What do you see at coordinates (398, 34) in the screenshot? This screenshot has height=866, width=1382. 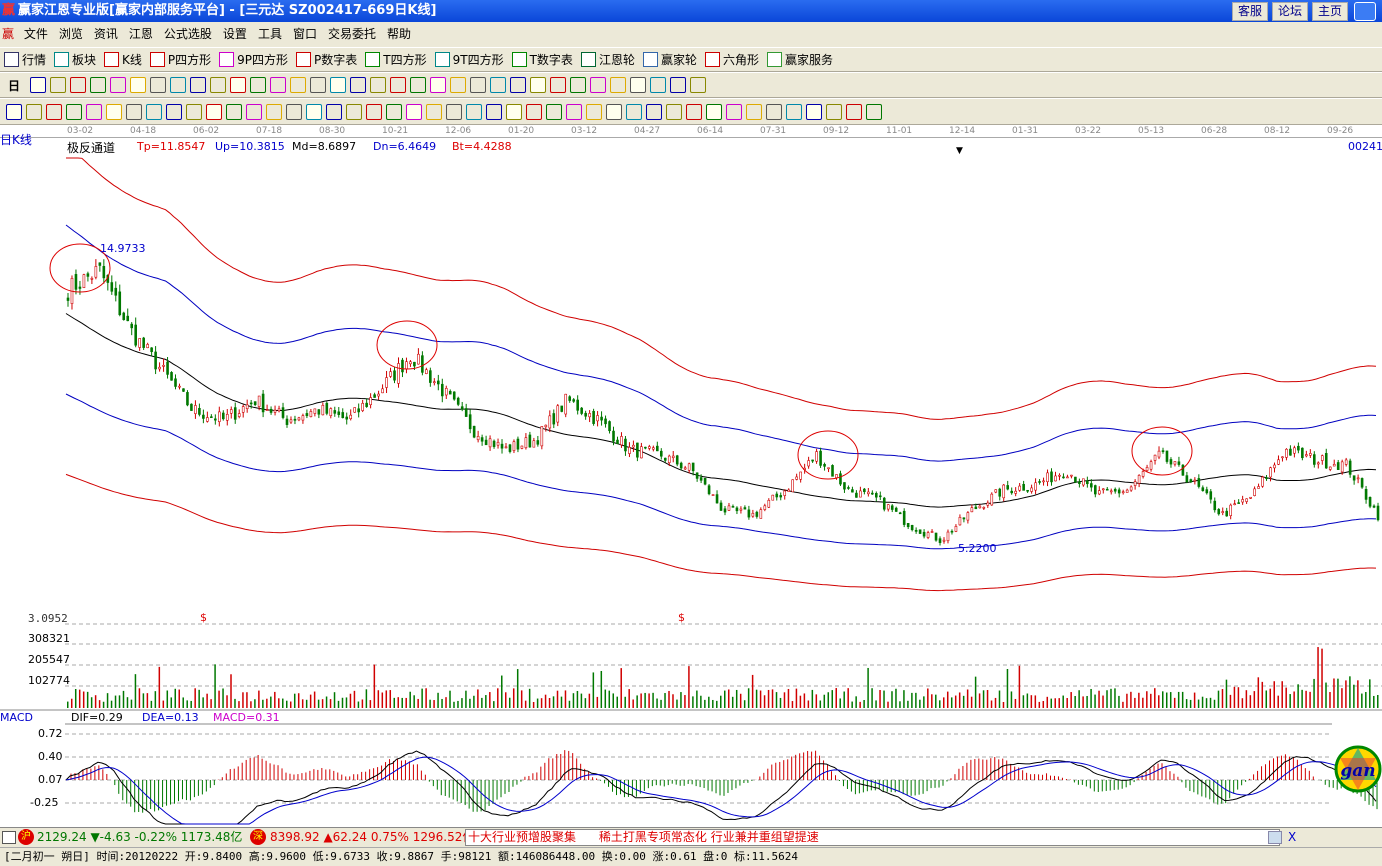 I see `menu-item: 帮助` at bounding box center [398, 34].